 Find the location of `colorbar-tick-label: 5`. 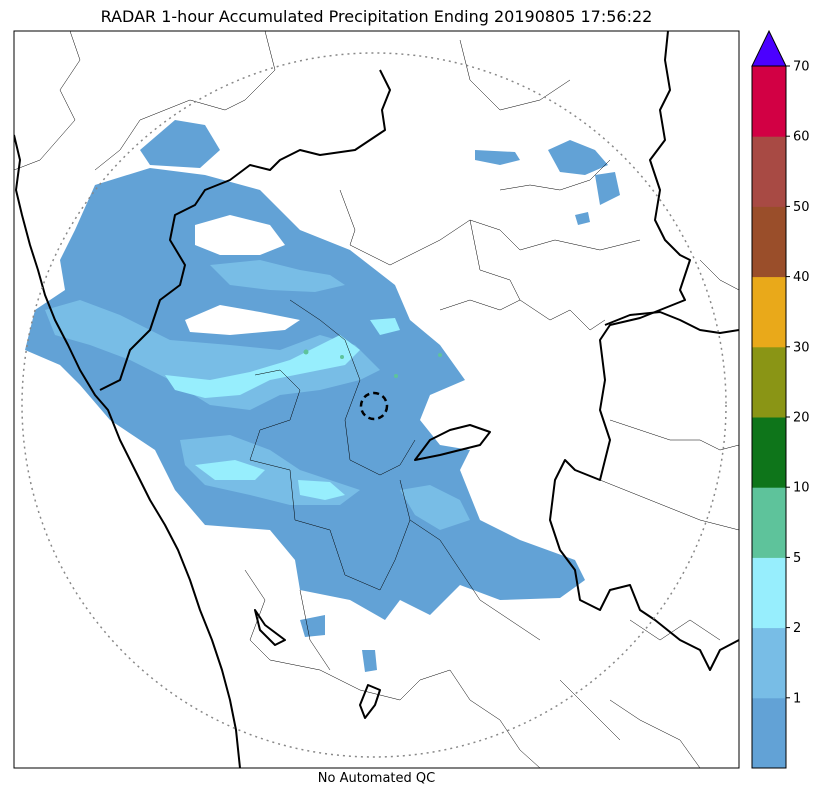

colorbar-tick-label: 5 is located at coordinates (797, 558).